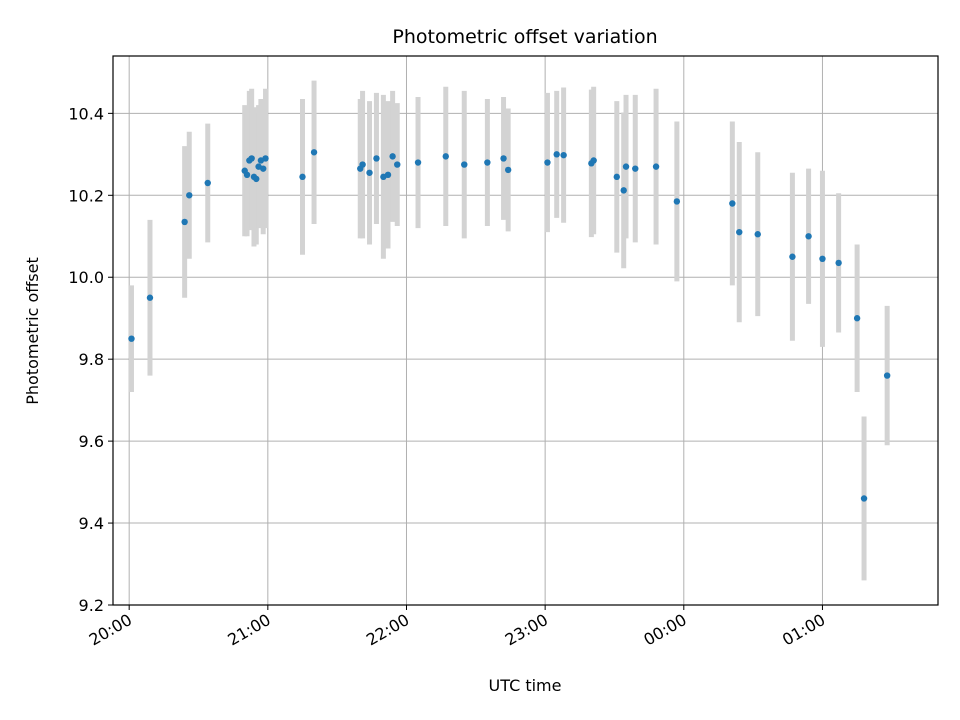  What do you see at coordinates (524, 37) in the screenshot?
I see `chart-title: Photometric offset variation` at bounding box center [524, 37].